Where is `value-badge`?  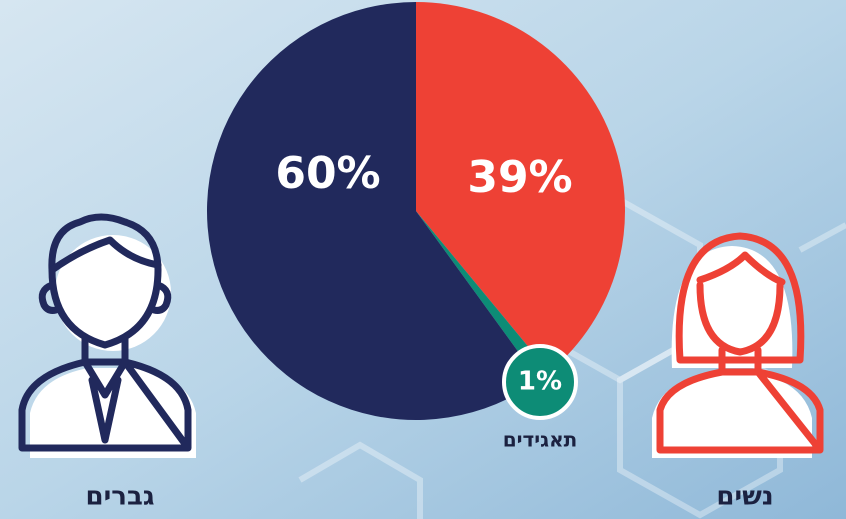
value-badge is located at coordinates (540, 382).